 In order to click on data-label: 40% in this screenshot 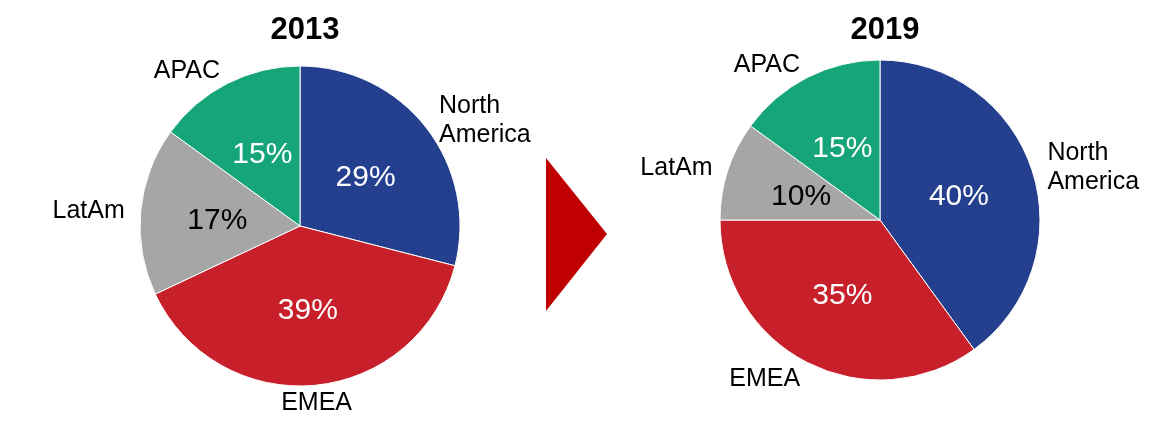, I will do `click(958, 194)`.